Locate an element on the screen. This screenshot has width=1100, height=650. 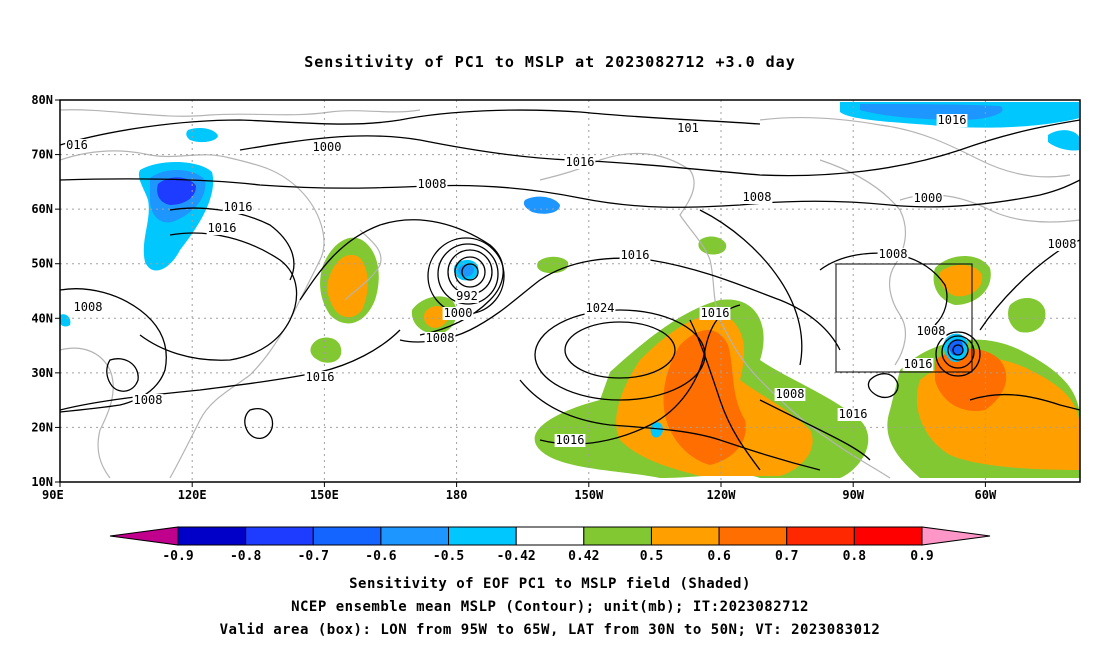
colorbar-label: 0.9 is located at coordinates (921, 556).